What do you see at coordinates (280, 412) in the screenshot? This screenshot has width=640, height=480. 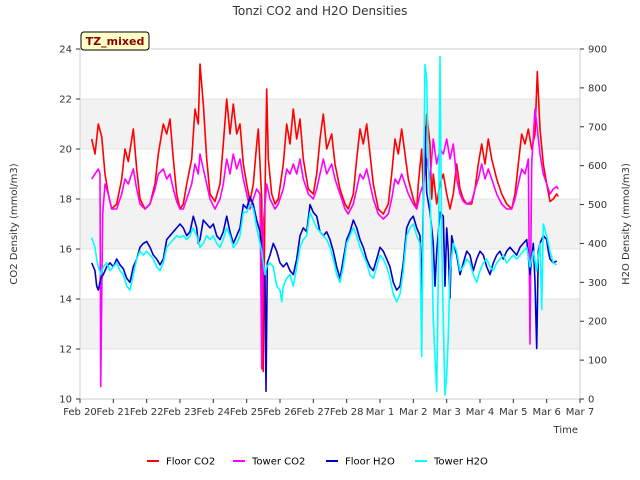 I see `x-tick-label: Feb 26` at bounding box center [280, 412].